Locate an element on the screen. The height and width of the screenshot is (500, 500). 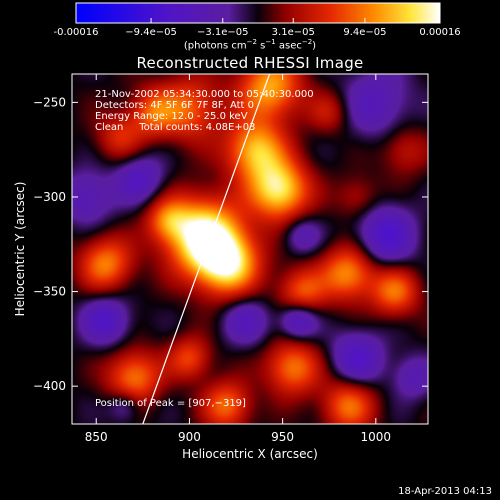
annotation-energy-range: Energy Range: 12.0 - 25.0 keV is located at coordinates (171, 116).